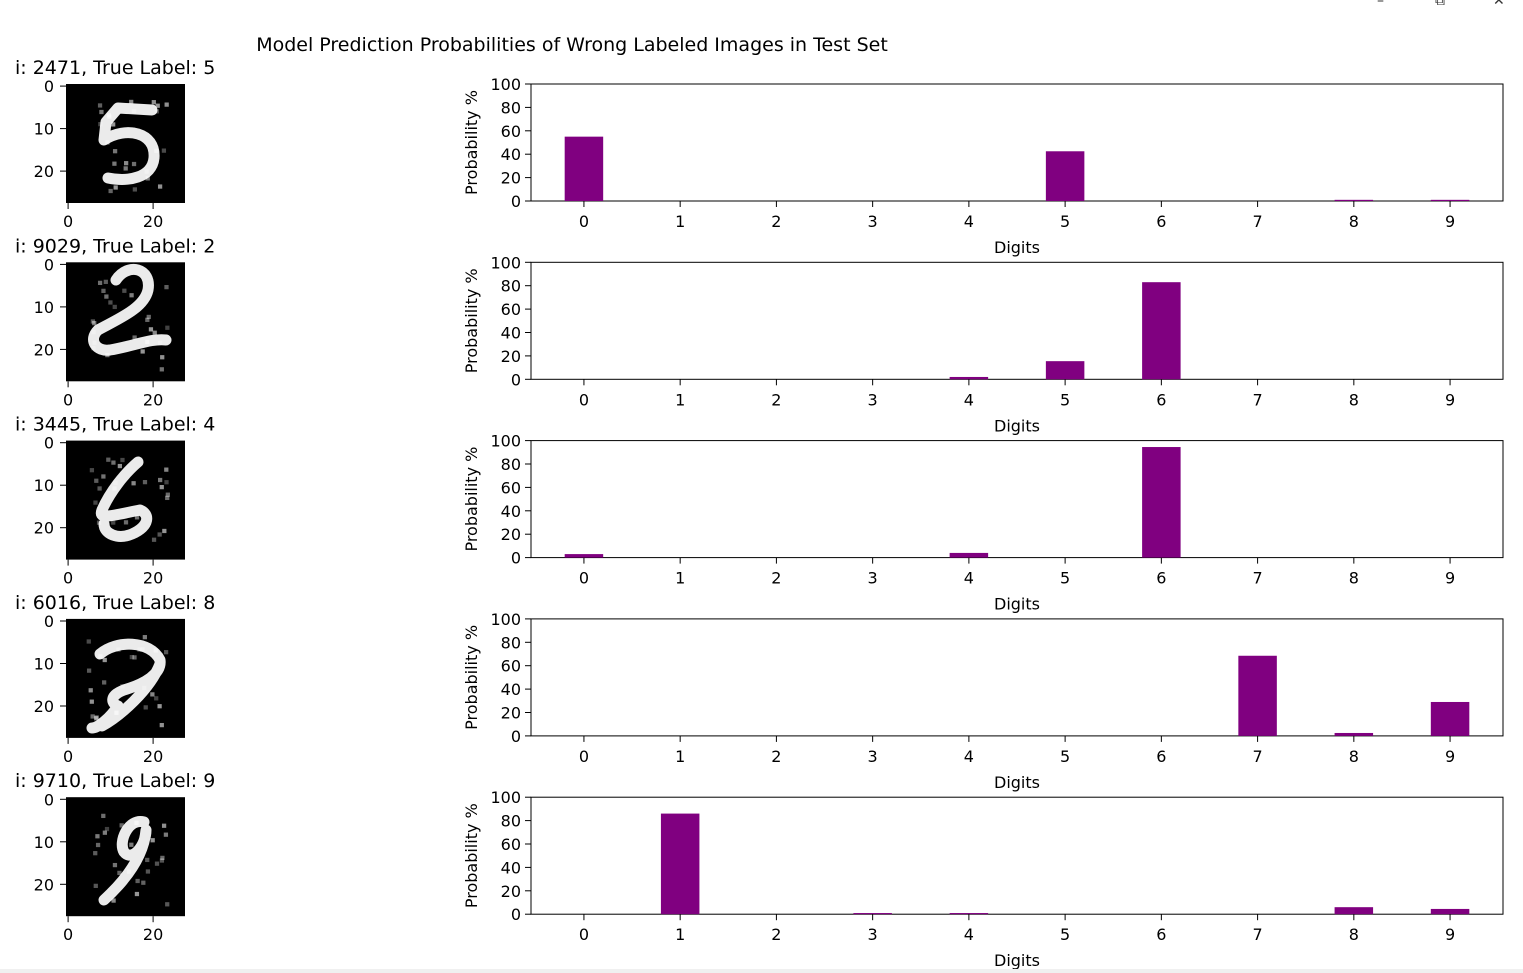 This screenshot has width=1523, height=973. I want to click on bar-xtick-label: 5, so click(1065, 221).